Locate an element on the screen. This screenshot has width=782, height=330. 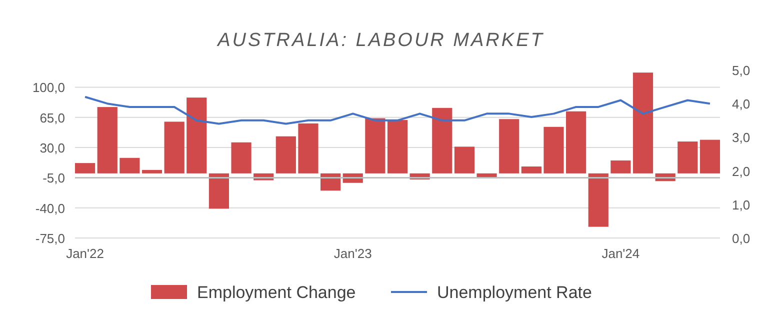
y-tick-label: 100,0 is located at coordinates (48, 88).